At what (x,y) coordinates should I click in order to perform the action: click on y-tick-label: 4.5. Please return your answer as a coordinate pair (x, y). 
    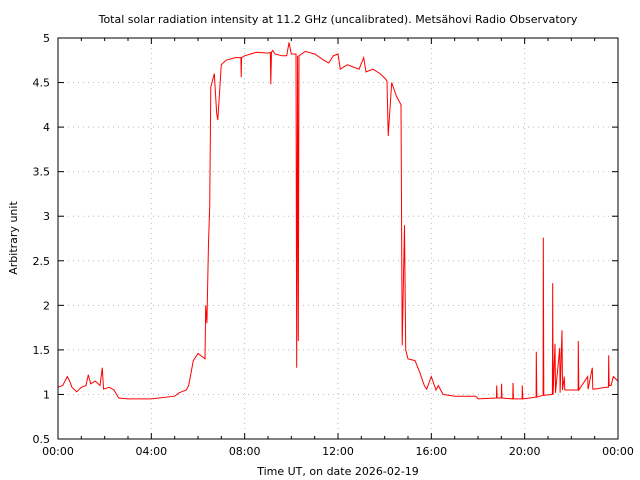
    Looking at the image, I should click on (42, 83).